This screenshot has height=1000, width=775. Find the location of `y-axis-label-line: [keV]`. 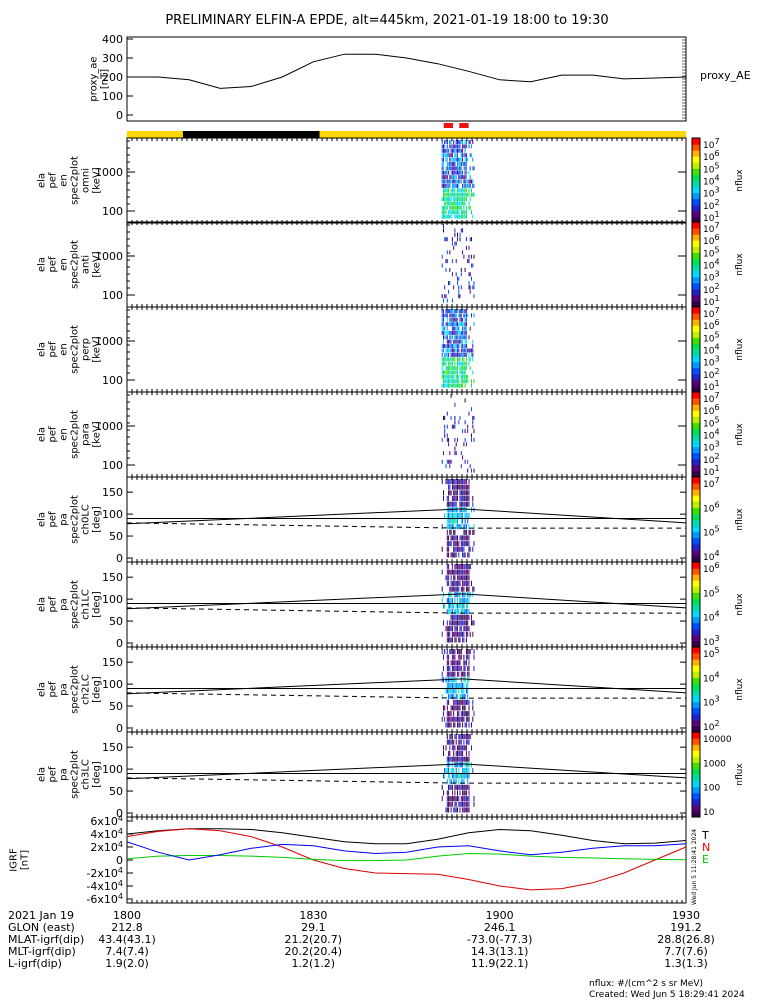

y-axis-label-line: [keV] is located at coordinates (97, 180).